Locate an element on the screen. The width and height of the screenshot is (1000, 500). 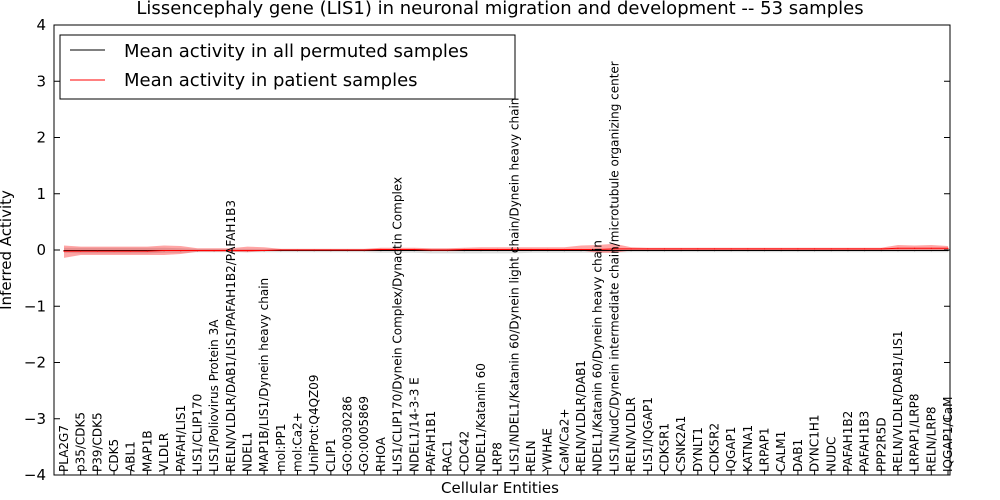
category-label: RELN/VLDLR/DAB1/LIS1/PAFAH1B2/PAFAH1B3 is located at coordinates (231, 336).